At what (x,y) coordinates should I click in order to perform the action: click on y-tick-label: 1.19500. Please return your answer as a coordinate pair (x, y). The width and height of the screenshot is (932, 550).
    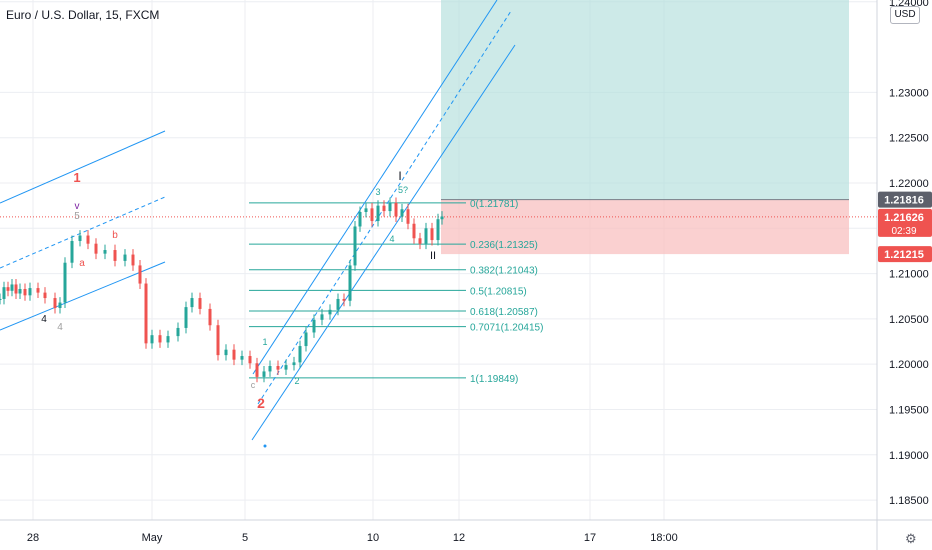
    Looking at the image, I should click on (909, 410).